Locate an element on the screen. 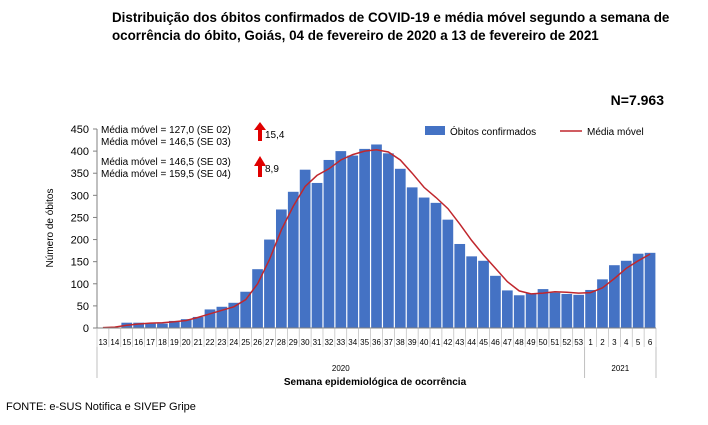  x-tick-label: 22 is located at coordinates (210, 342).